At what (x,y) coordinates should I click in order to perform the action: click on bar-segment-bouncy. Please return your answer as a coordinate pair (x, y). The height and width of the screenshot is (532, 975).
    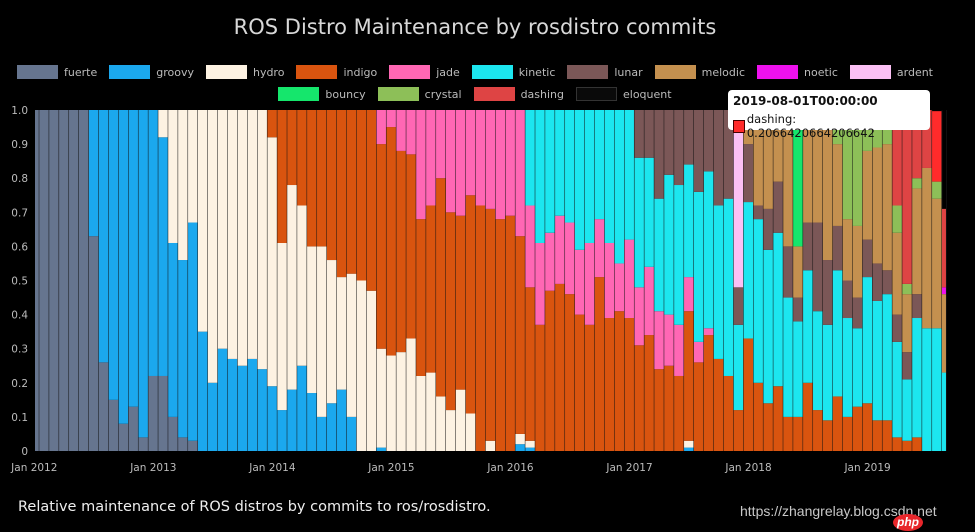
    Looking at the image, I should click on (798, 178).